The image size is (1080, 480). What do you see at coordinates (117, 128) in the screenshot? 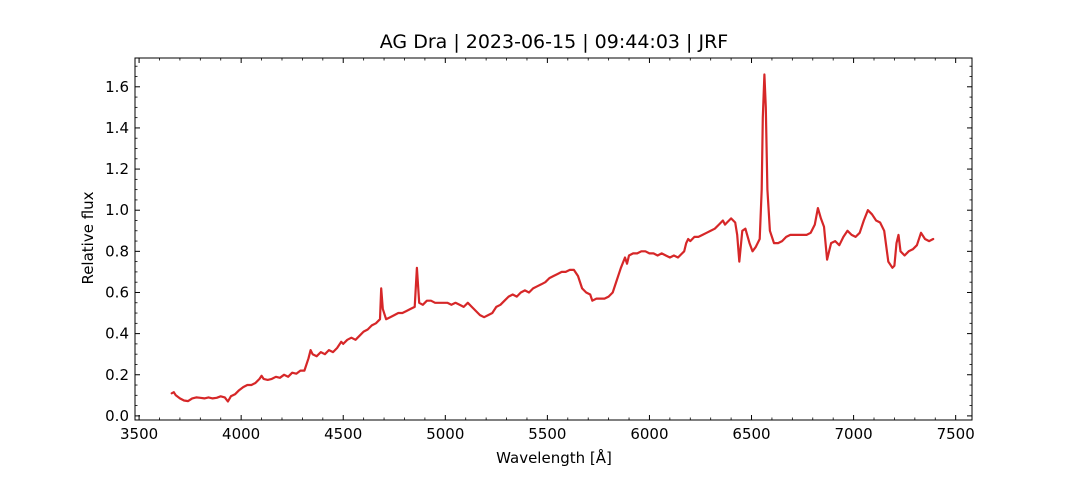
I see `y-tick-label: 1.4` at bounding box center [117, 128].